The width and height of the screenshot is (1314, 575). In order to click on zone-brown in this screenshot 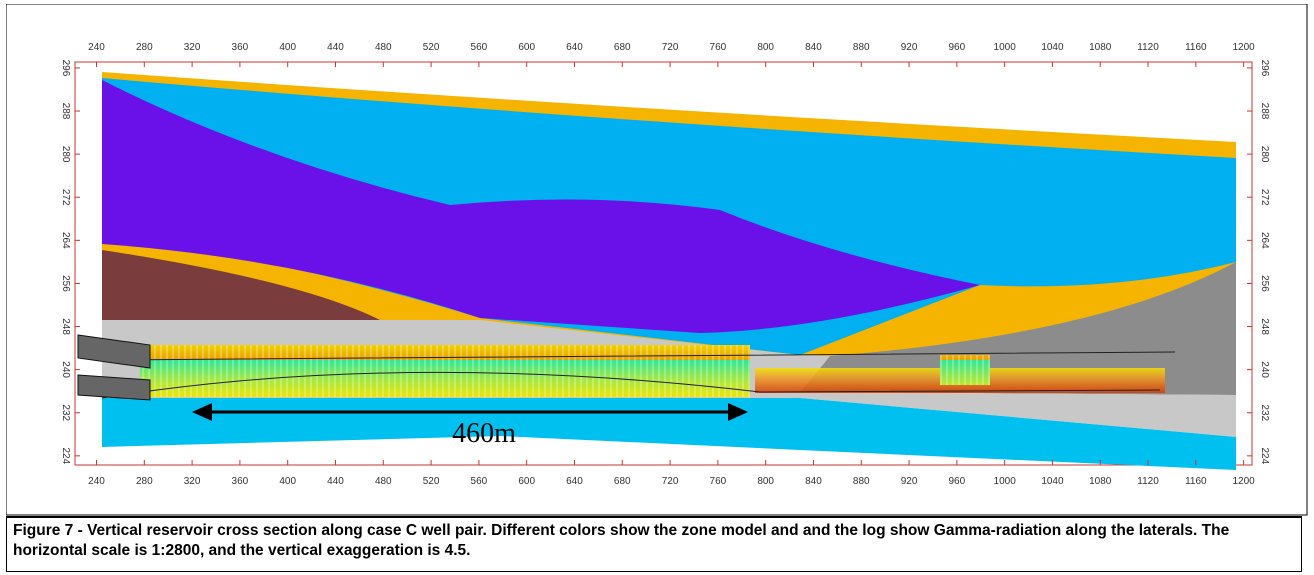, I will do `click(241, 285)`.